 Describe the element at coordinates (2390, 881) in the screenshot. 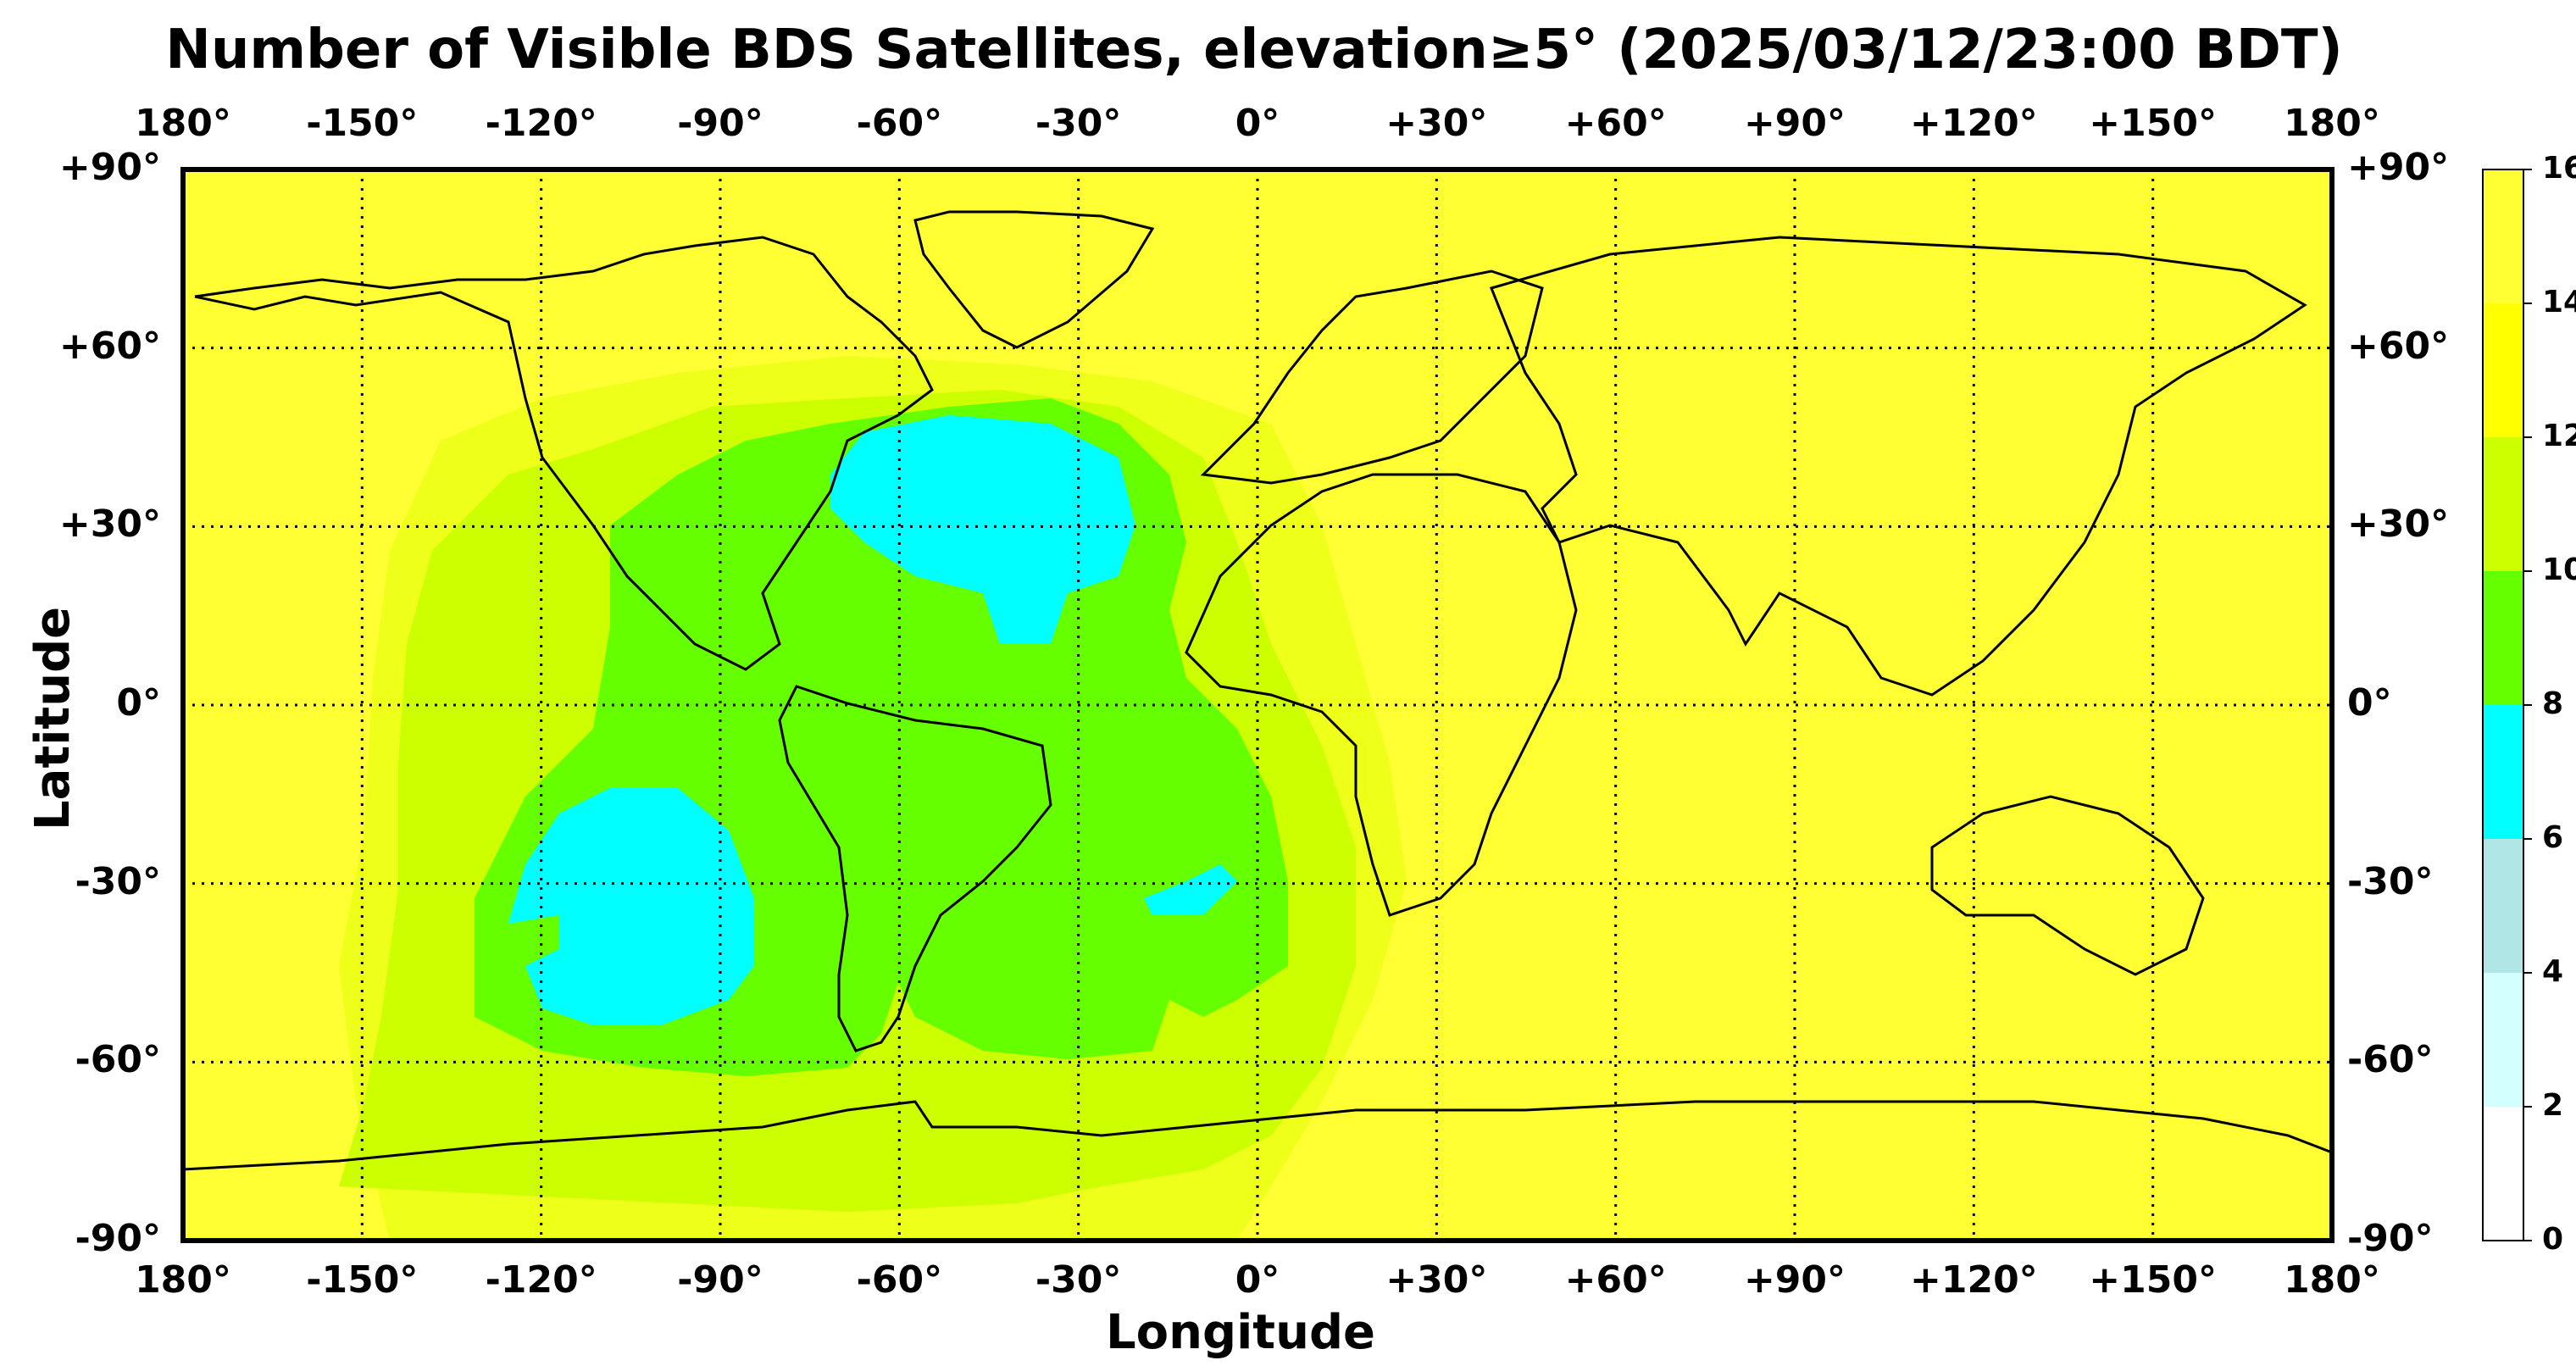

I see `lat-tick-right: -30°` at that location.